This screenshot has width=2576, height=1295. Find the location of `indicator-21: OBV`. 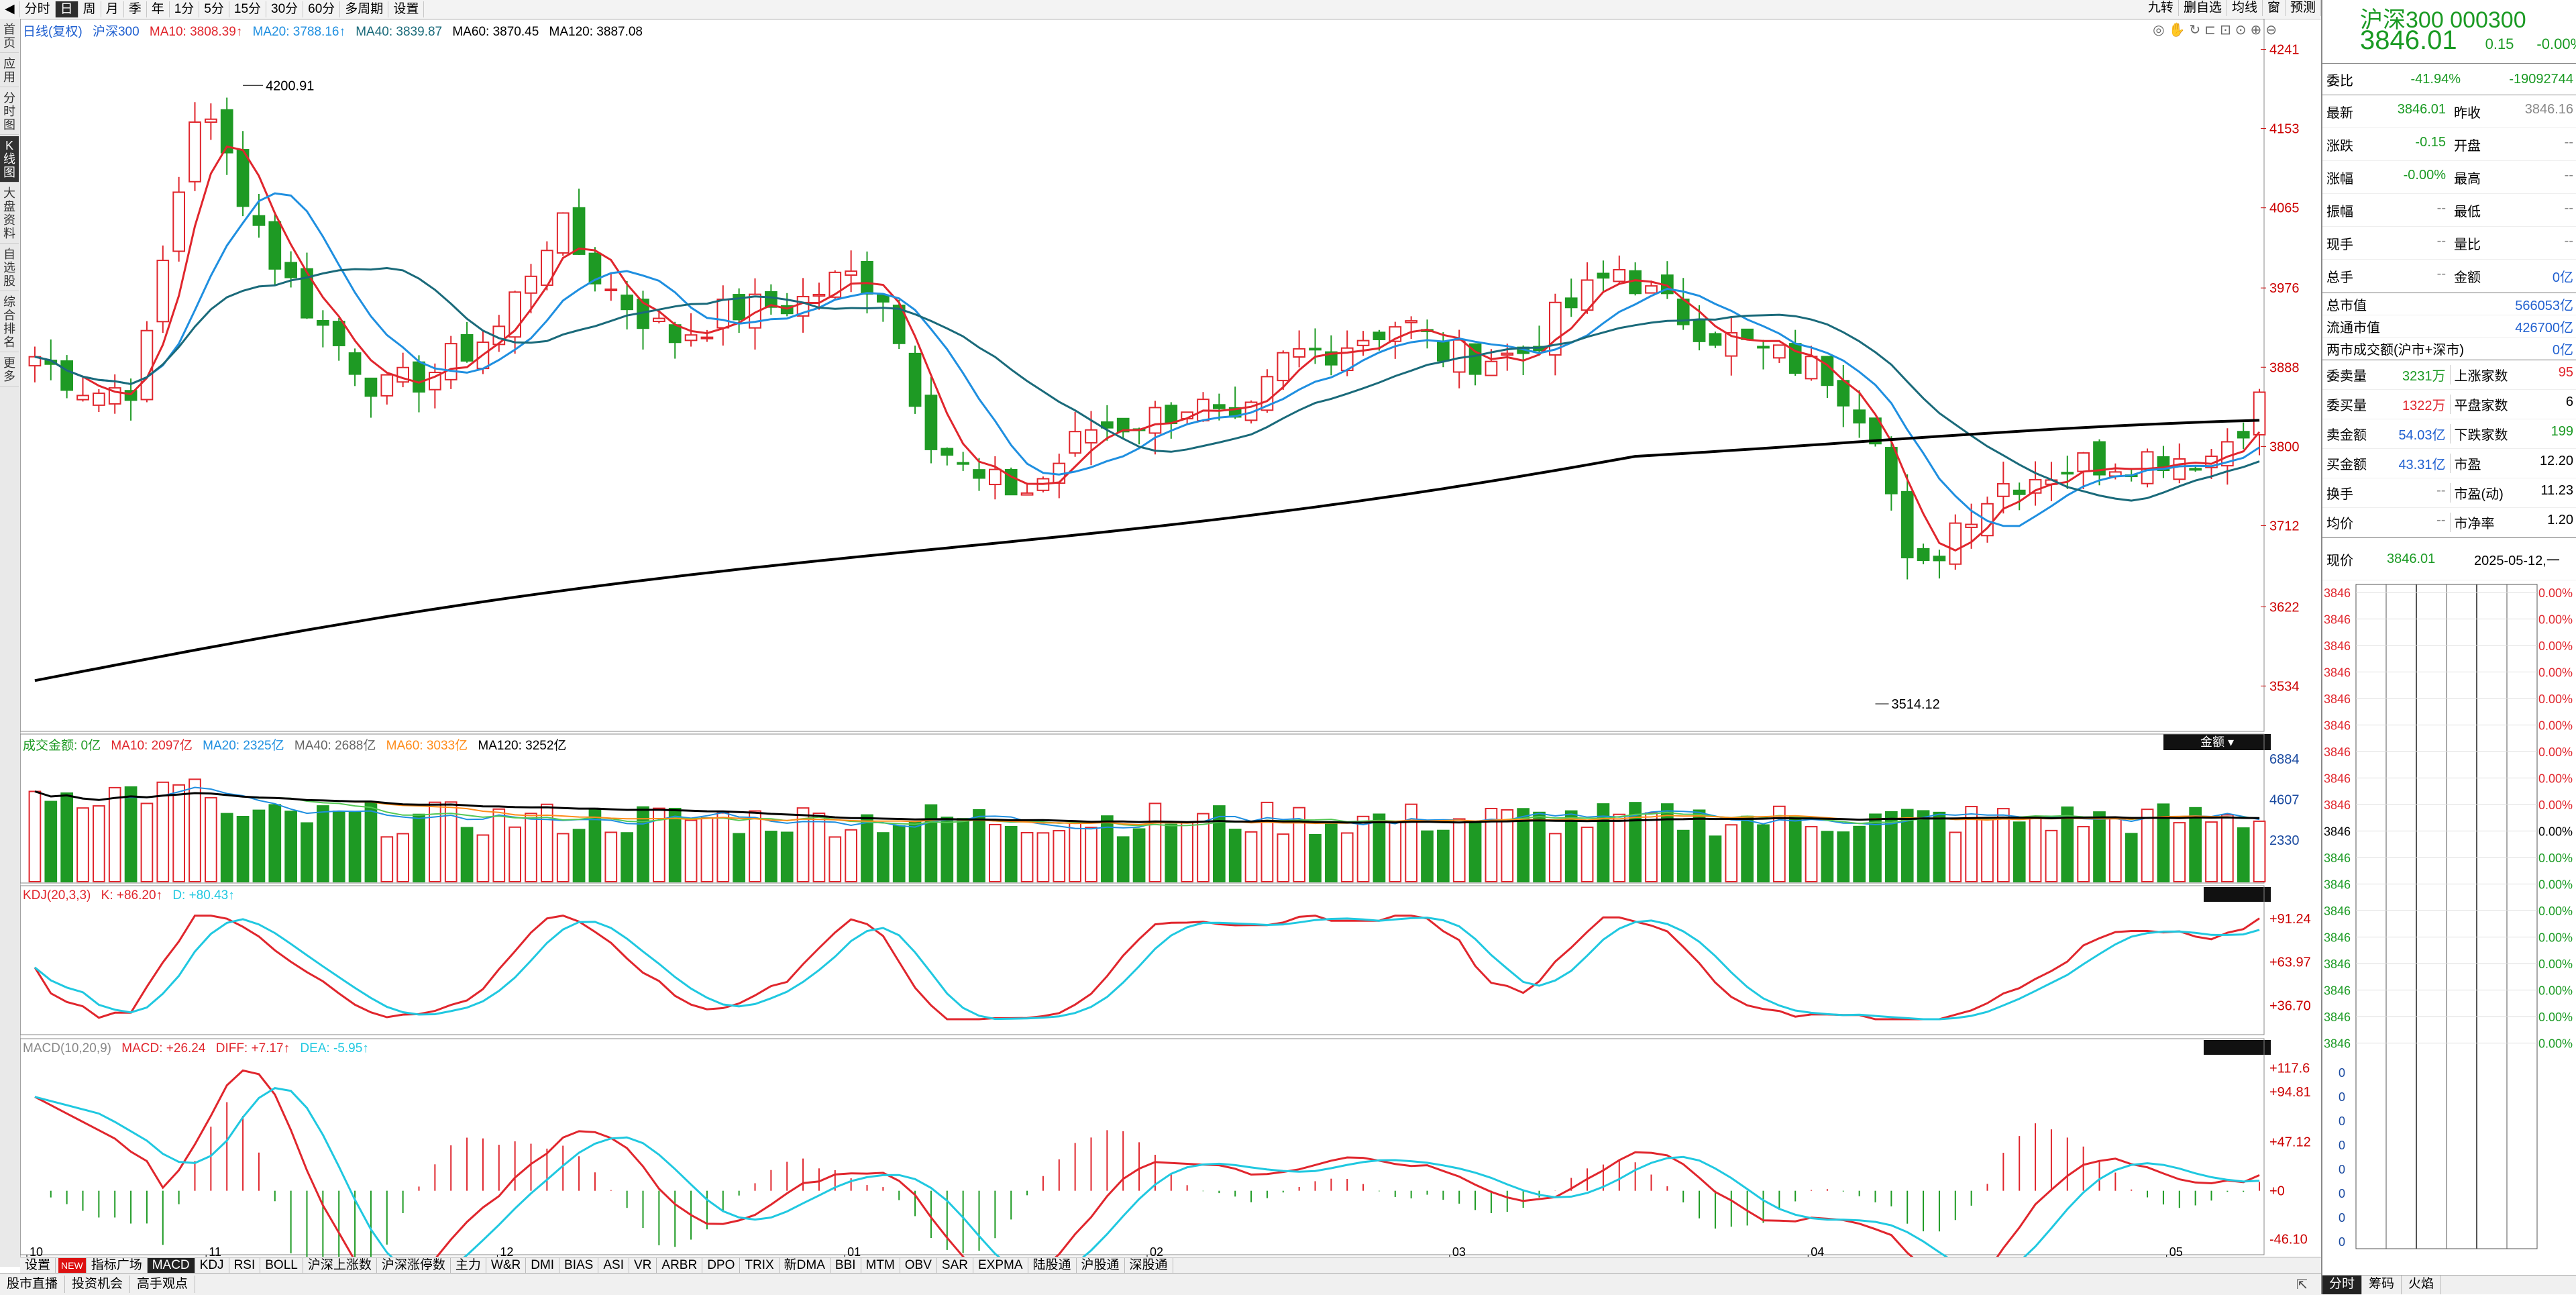

indicator-21: OBV is located at coordinates (918, 1265).